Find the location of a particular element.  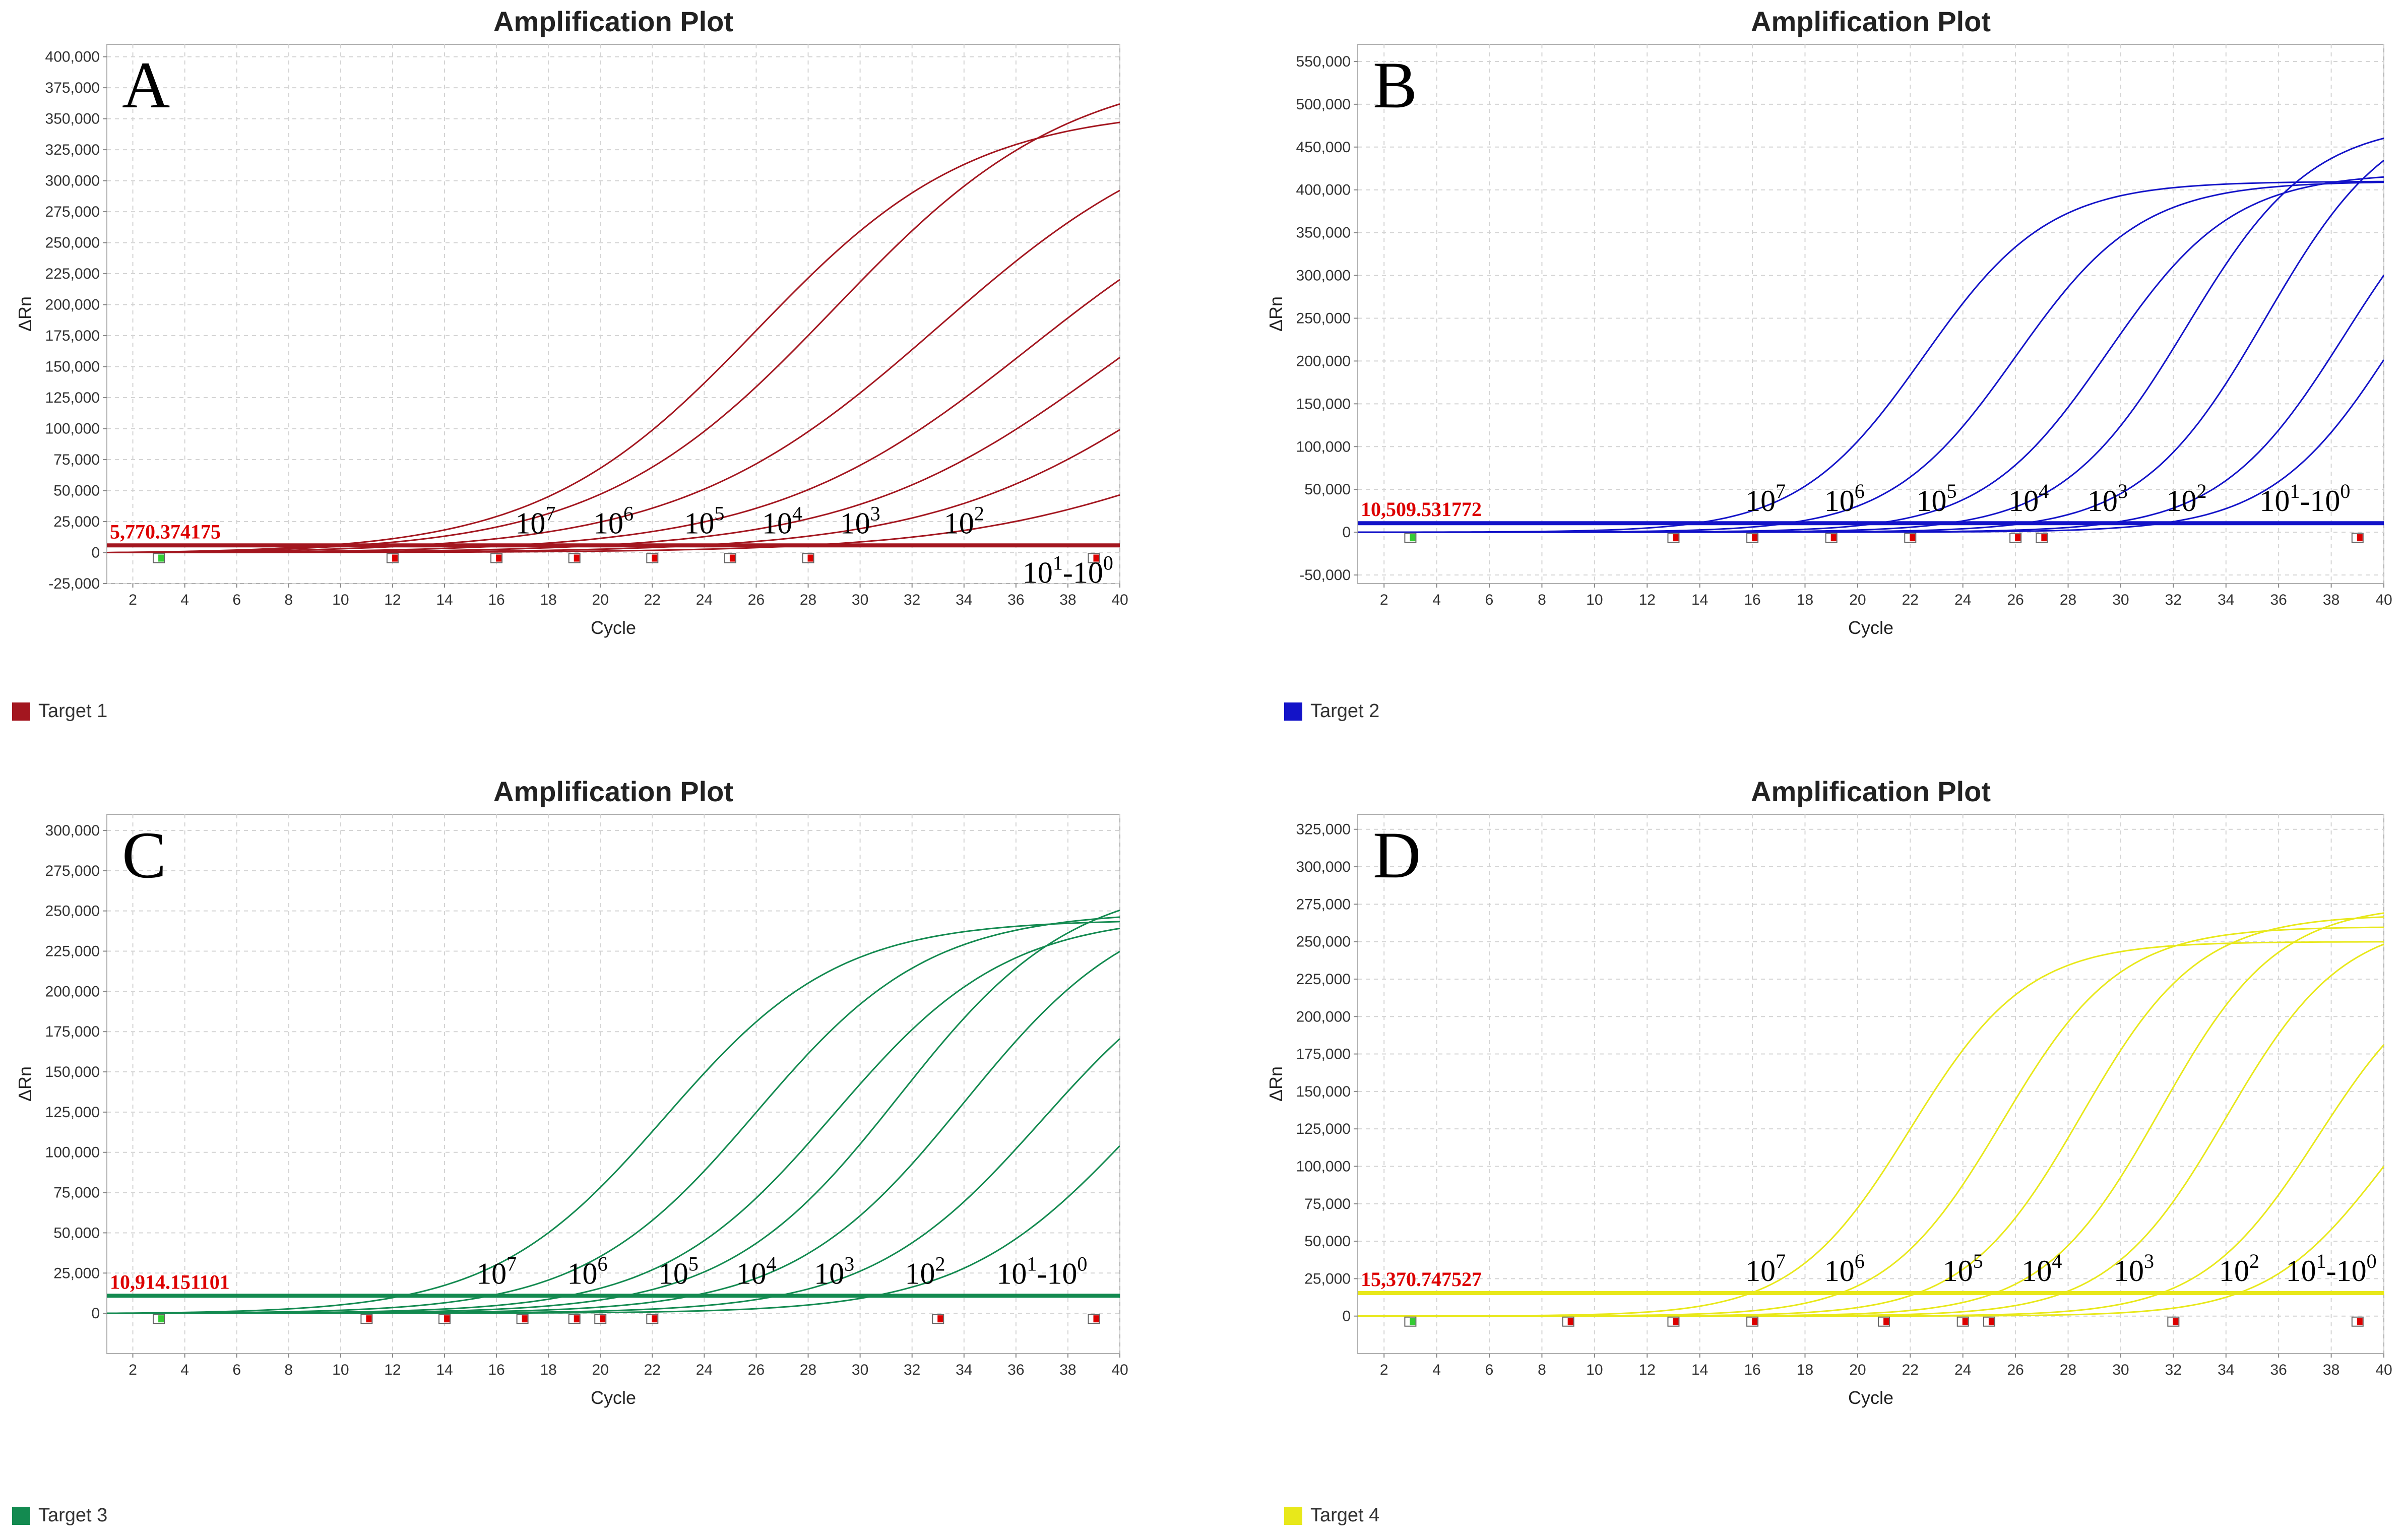

y-tick-label: 400,000 is located at coordinates (1323, 190).